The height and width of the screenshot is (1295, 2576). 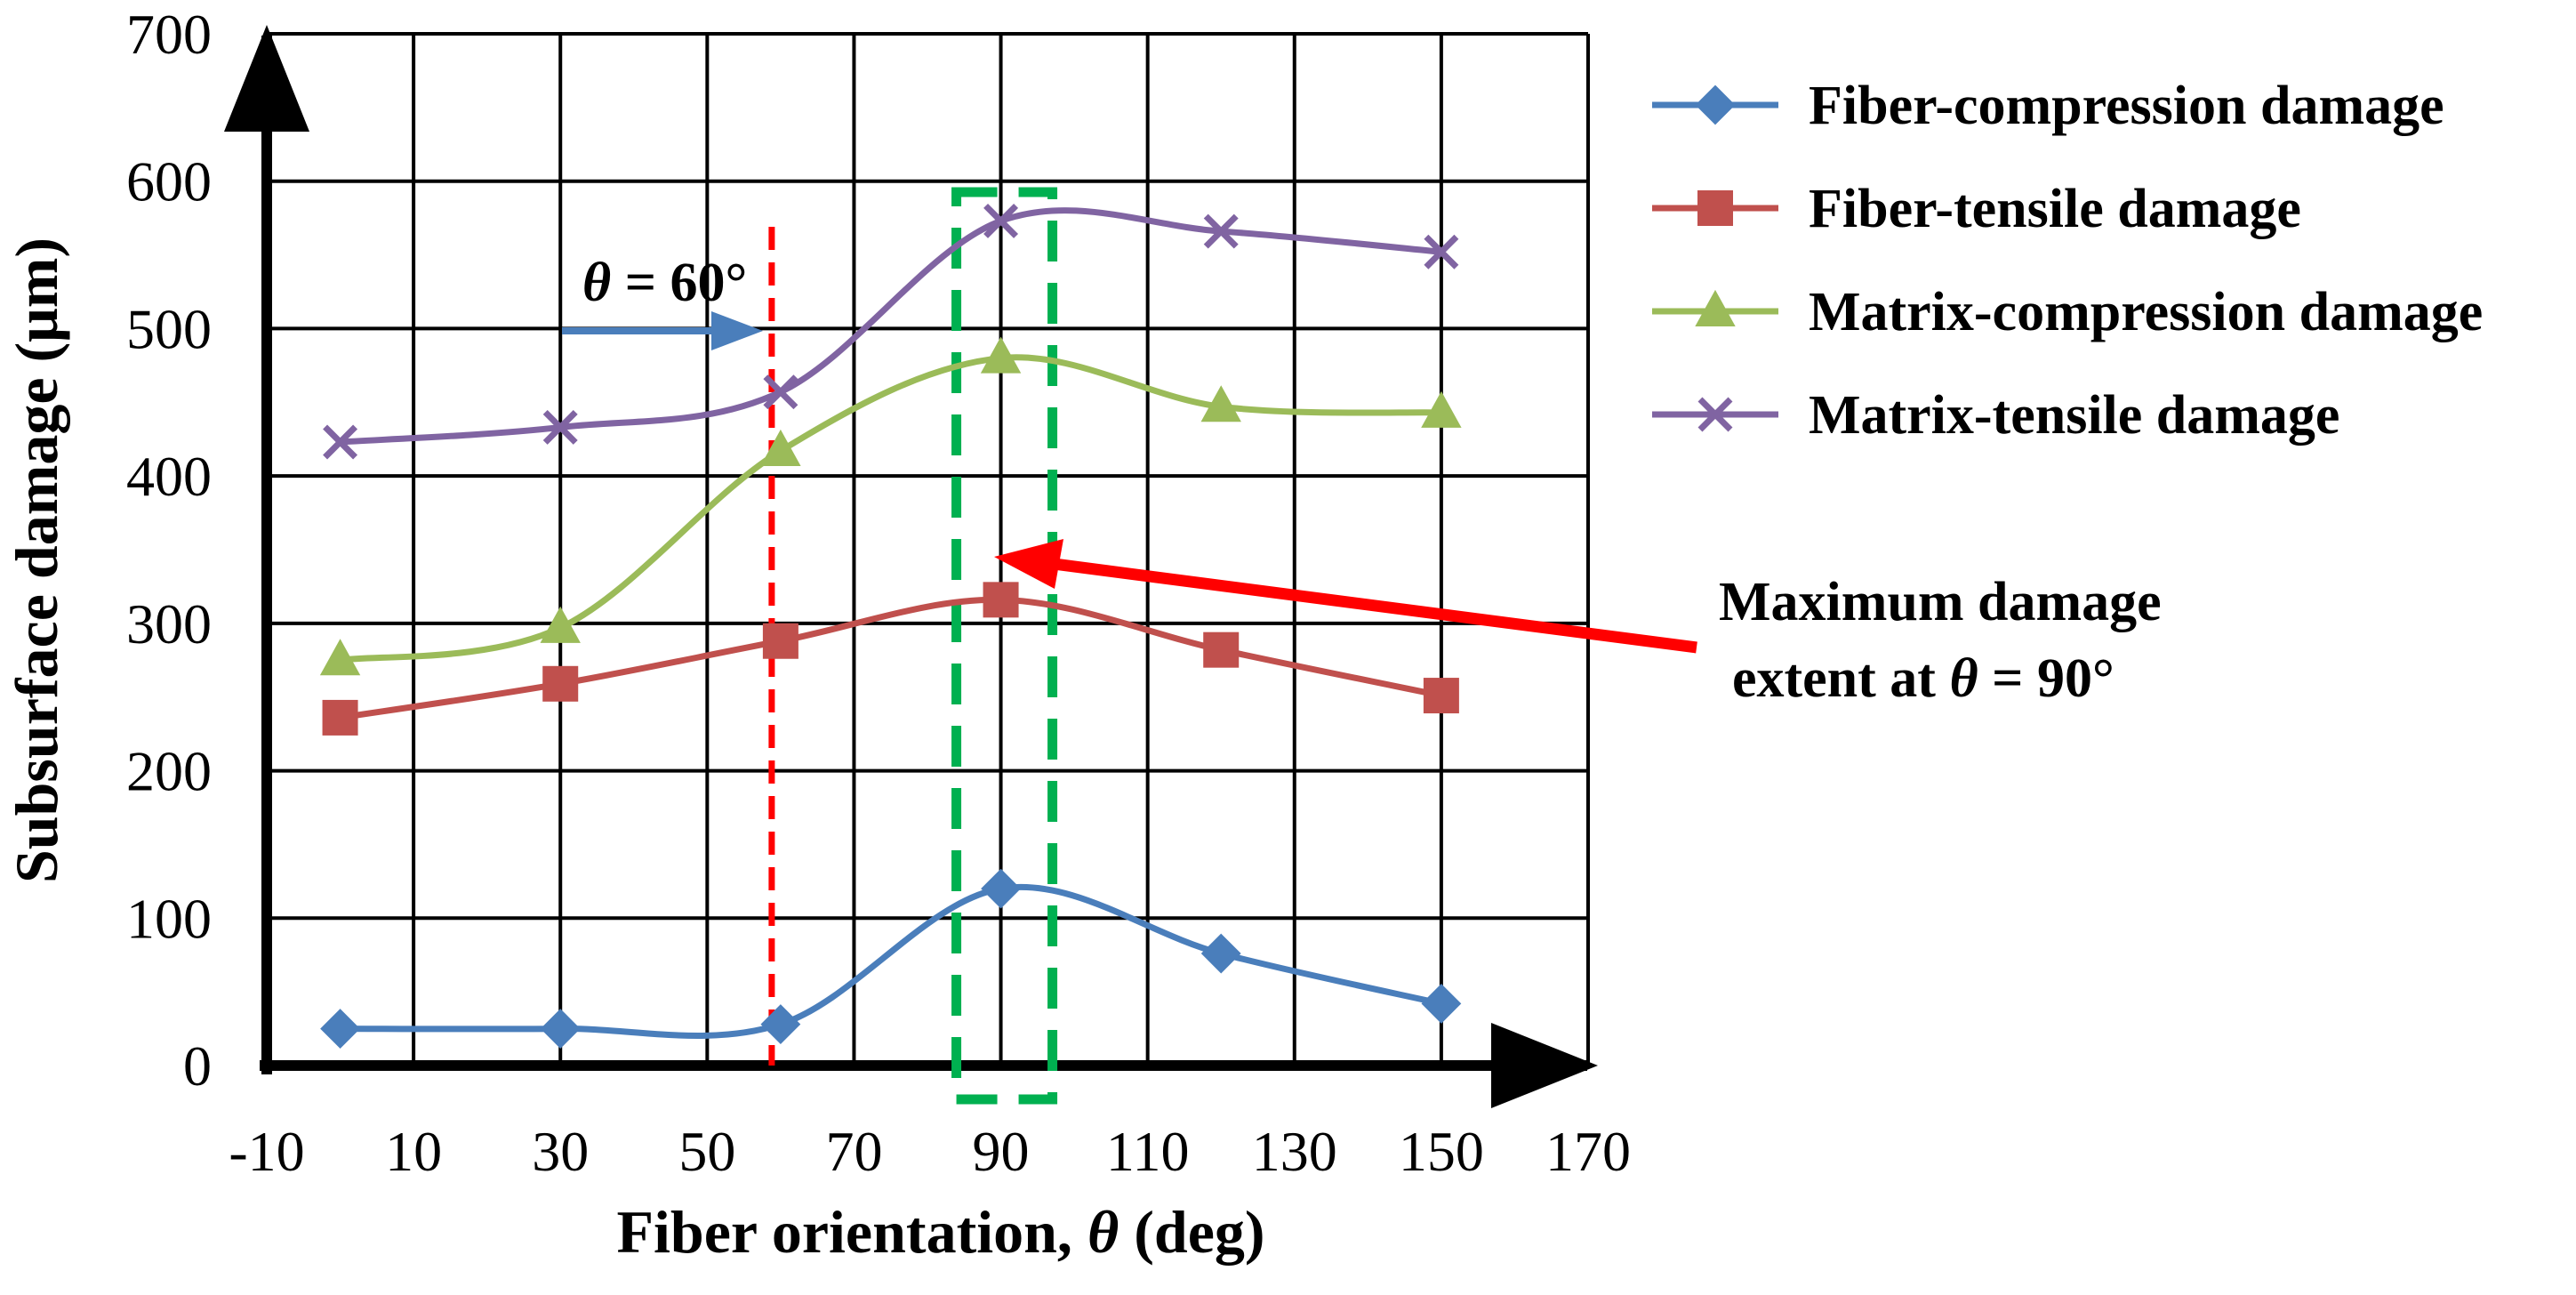 What do you see at coordinates (1001, 1151) in the screenshot?
I see `x-tick-label: 90` at bounding box center [1001, 1151].